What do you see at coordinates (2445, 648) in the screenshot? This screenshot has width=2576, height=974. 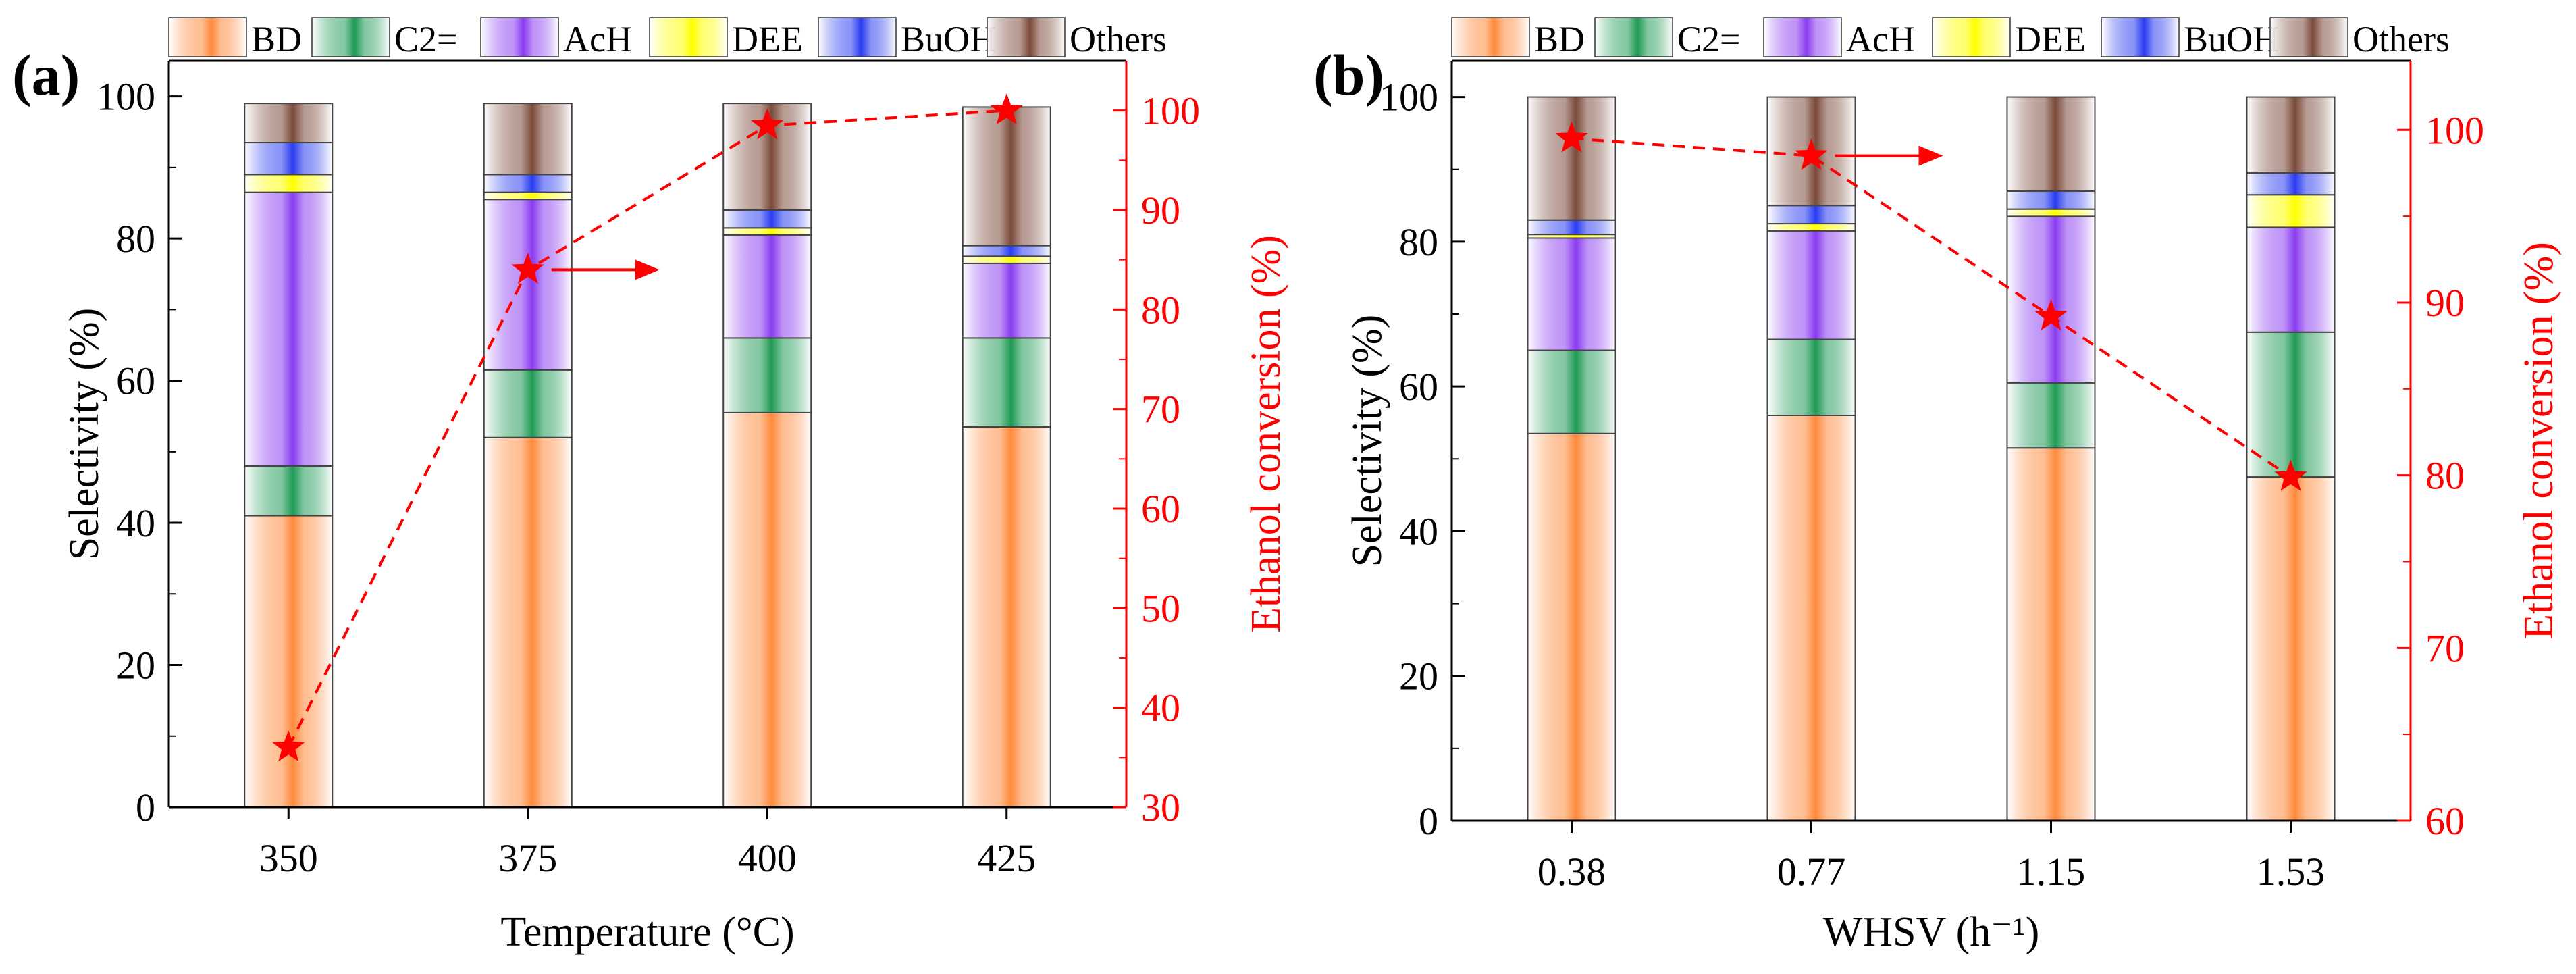 I see `y2-tick-label-70: 70` at bounding box center [2445, 648].